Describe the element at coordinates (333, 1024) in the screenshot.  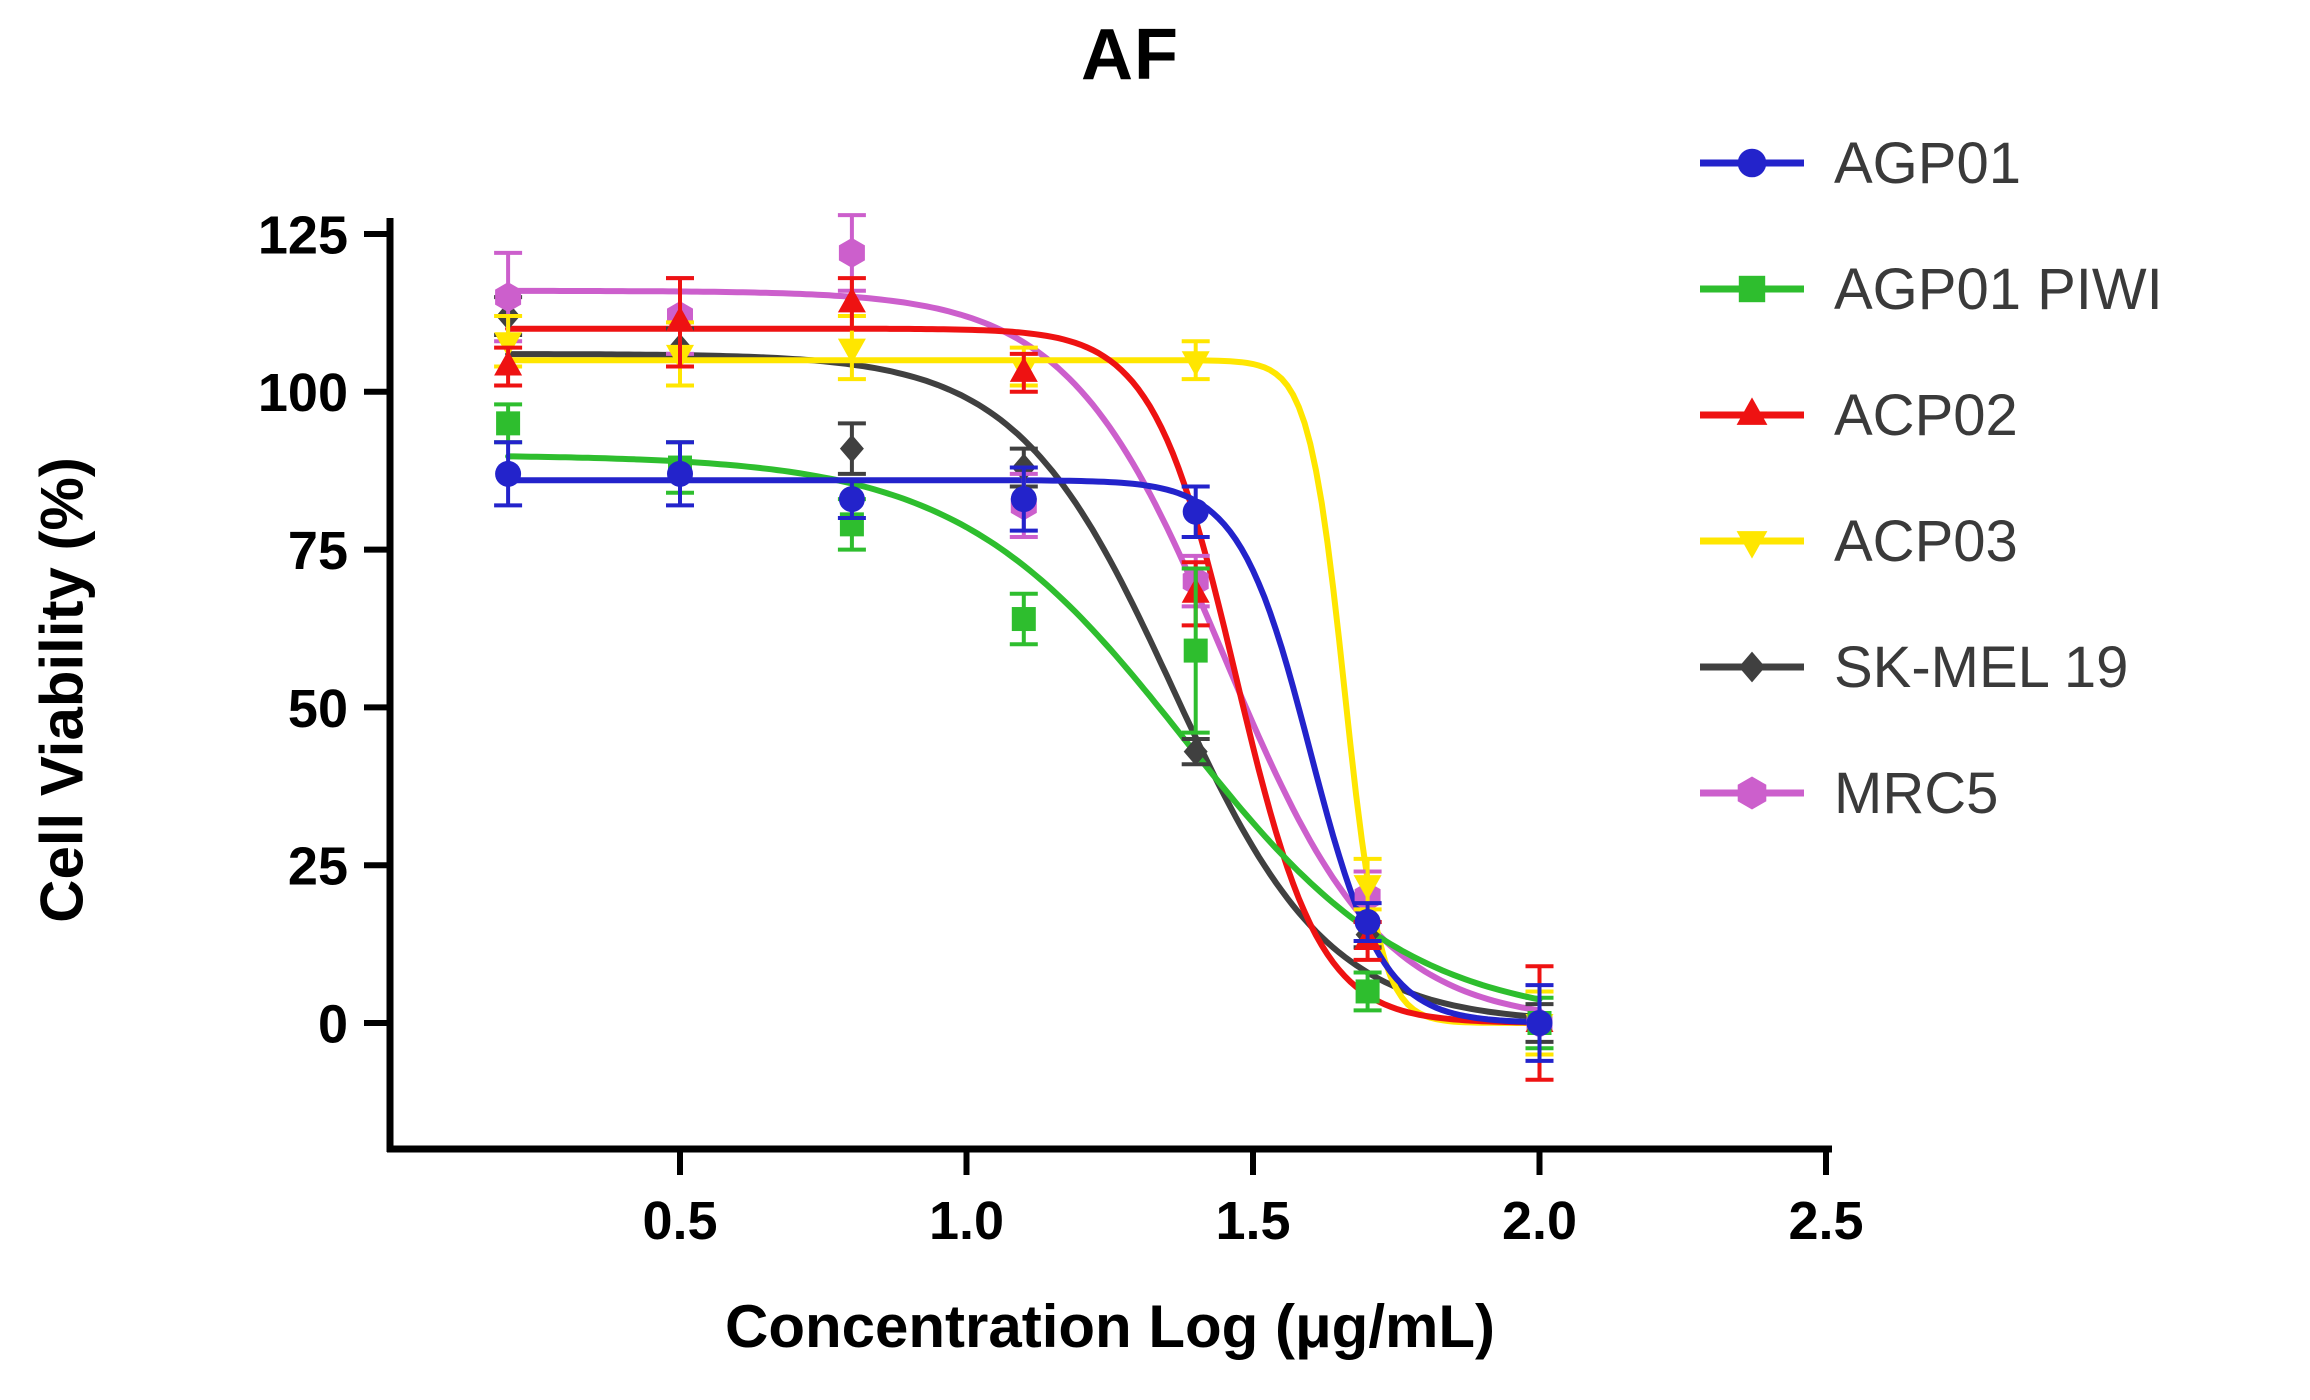
I see `y-tick-label: 0` at that location.